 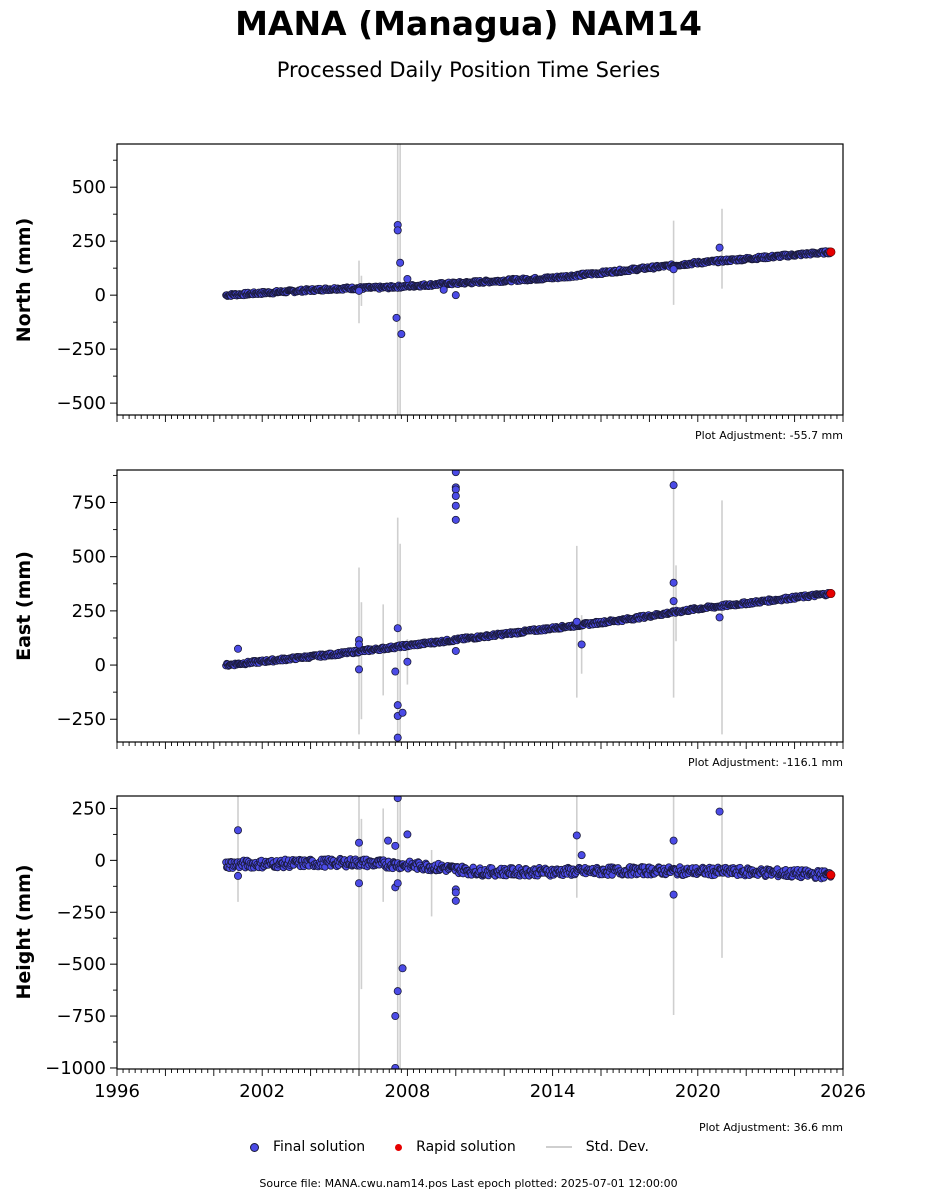 I want to click on legend-rapid-label: Rapid solution, so click(x=466, y=1147).